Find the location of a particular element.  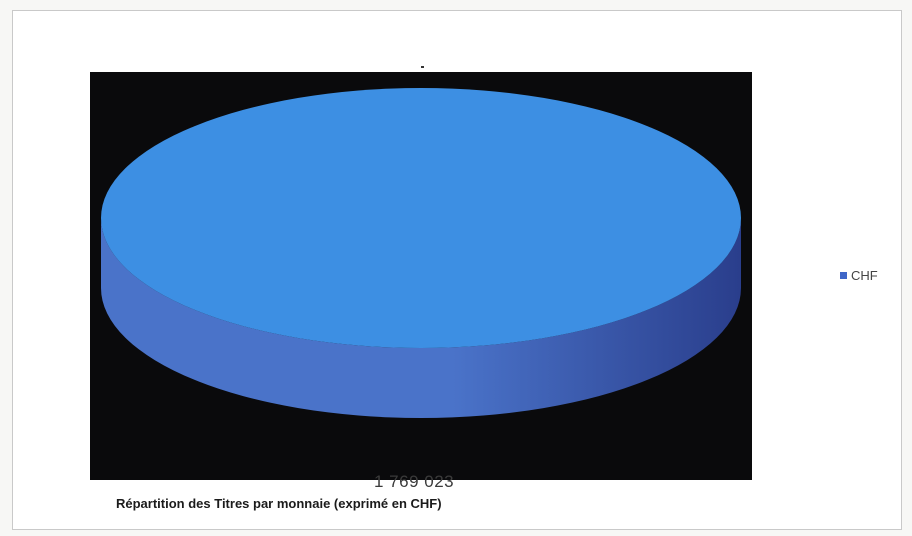

legend-label-chf: CHF is located at coordinates (864, 275).